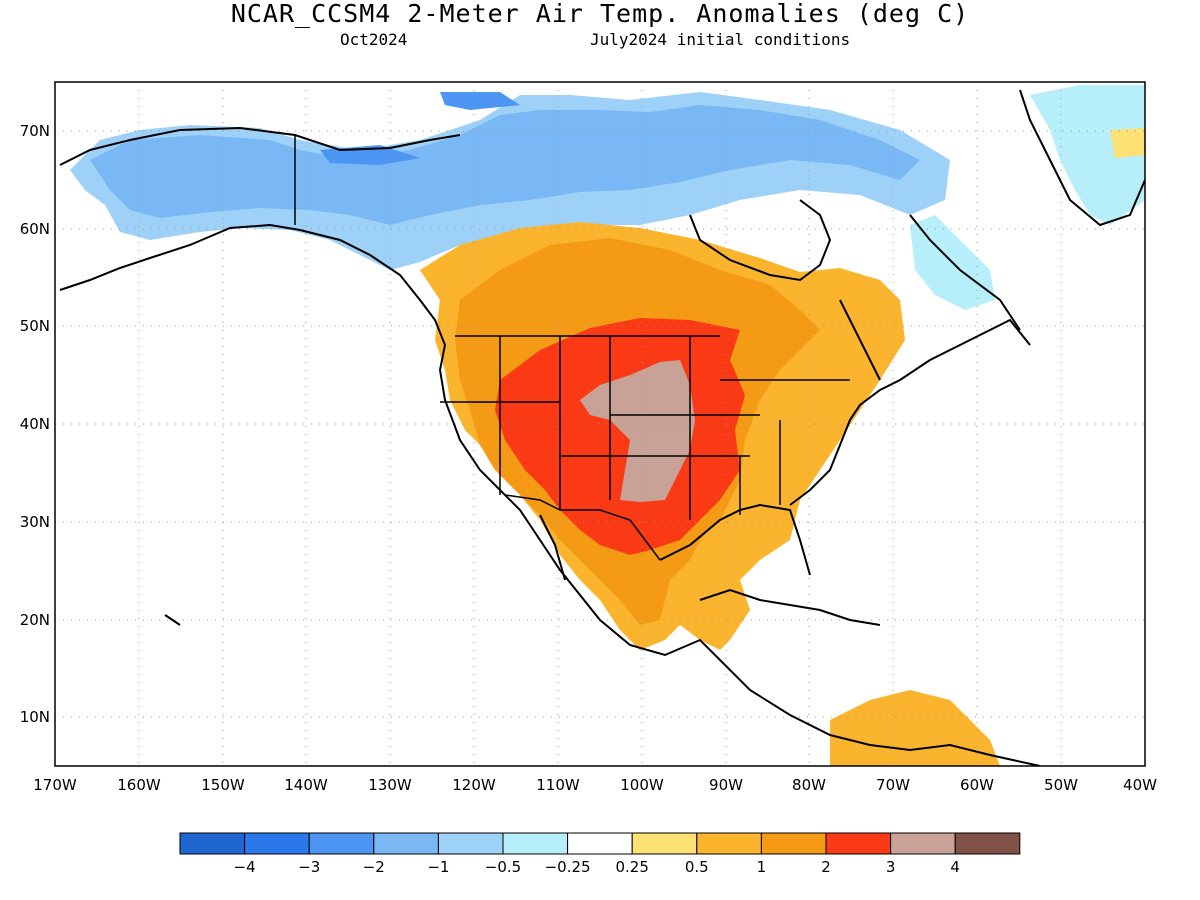 Image resolution: width=1200 pixels, height=900 pixels. I want to click on cold-anomaly-core2, so click(480, 101).